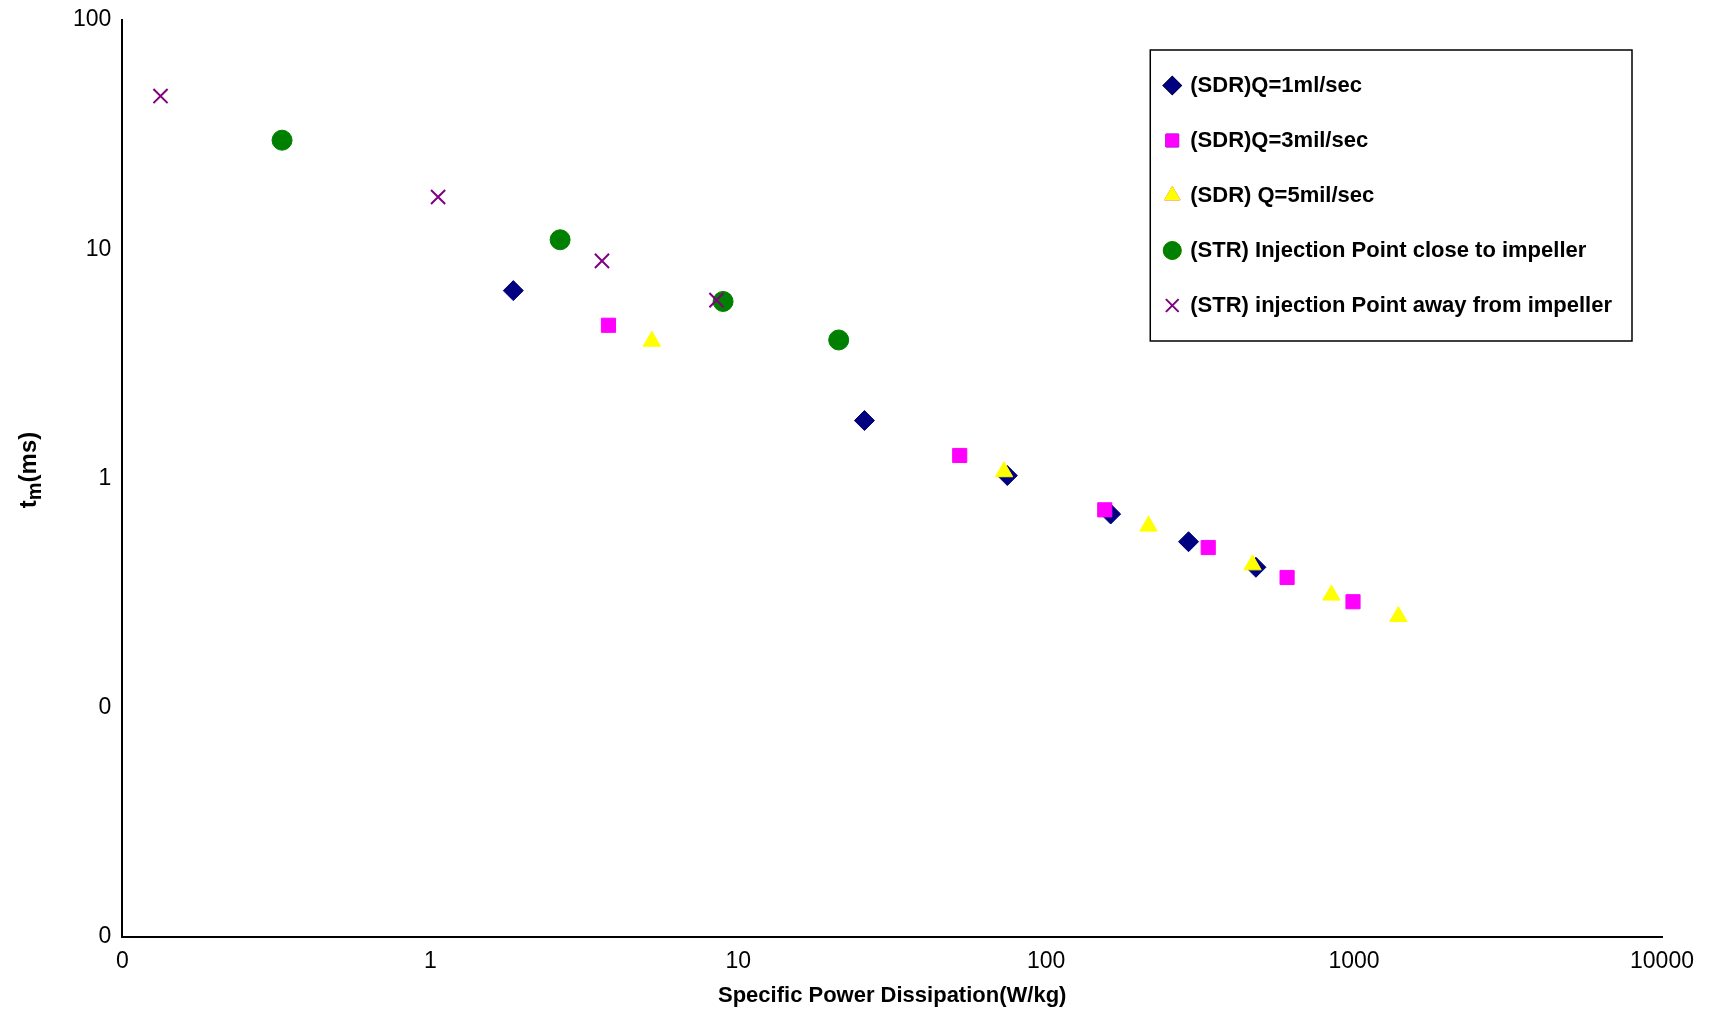  I want to click on x-tick-label: 100, so click(1046, 960).